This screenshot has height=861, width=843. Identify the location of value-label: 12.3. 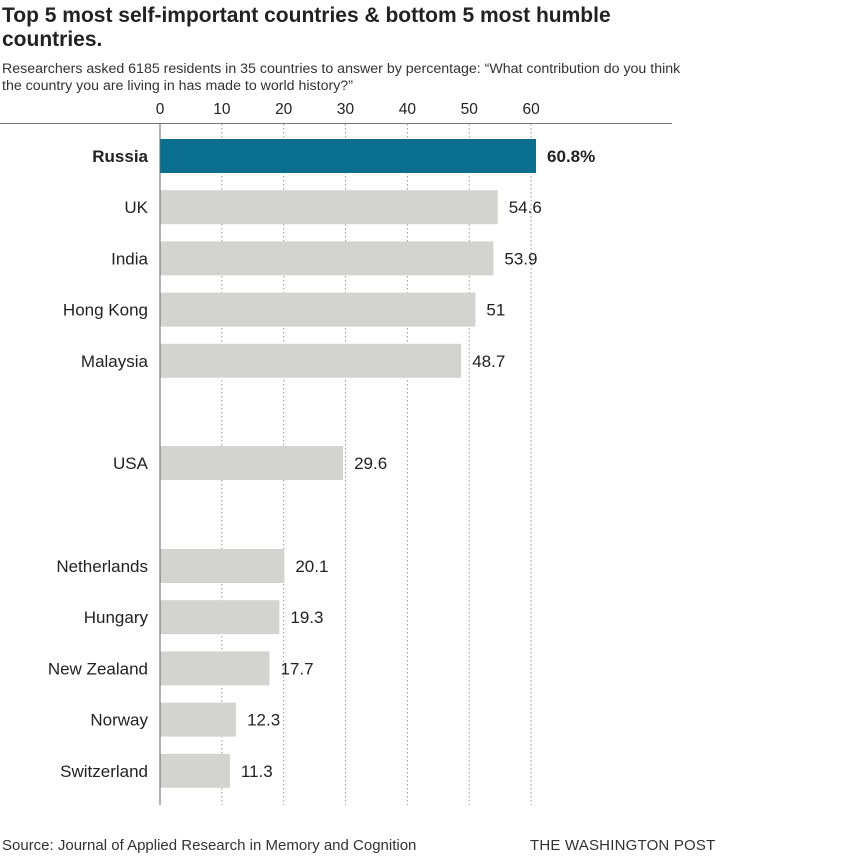
(263, 720).